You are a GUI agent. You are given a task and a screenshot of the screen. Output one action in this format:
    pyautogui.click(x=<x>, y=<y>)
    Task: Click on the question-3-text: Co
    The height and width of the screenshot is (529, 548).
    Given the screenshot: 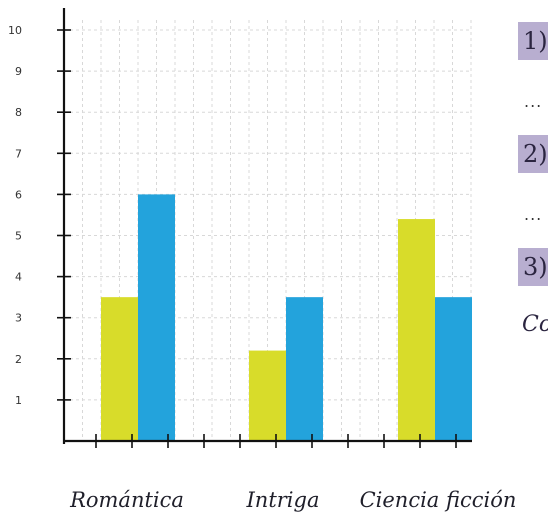 What is the action you would take?
    pyautogui.click(x=535, y=324)
    